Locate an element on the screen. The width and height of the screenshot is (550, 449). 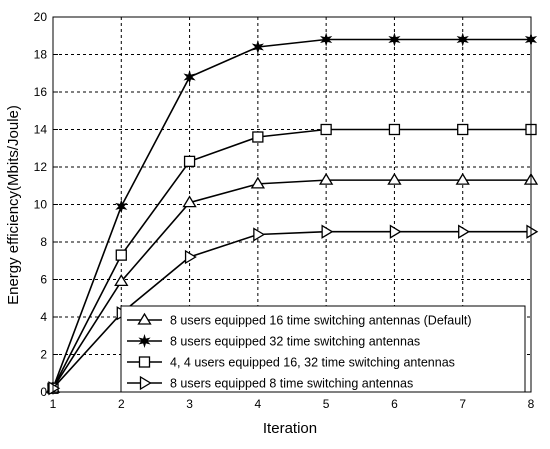
y-tick-label: 16 is located at coordinates (41, 92).